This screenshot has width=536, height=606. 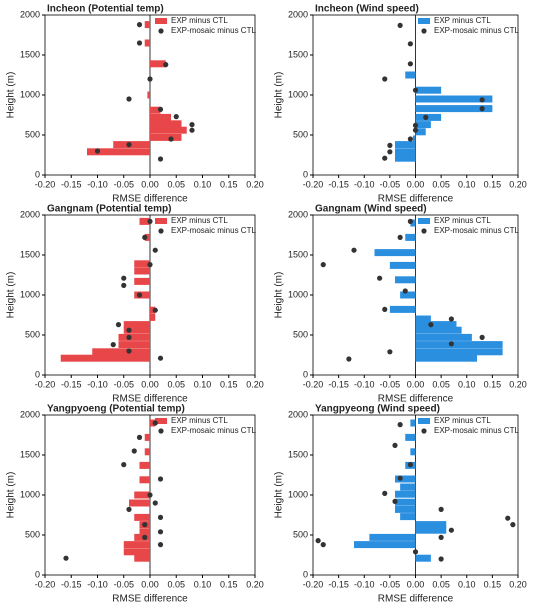 What do you see at coordinates (116, 409) in the screenshot?
I see `chart-title: Yangpyoeng (Potential temp)` at bounding box center [116, 409].